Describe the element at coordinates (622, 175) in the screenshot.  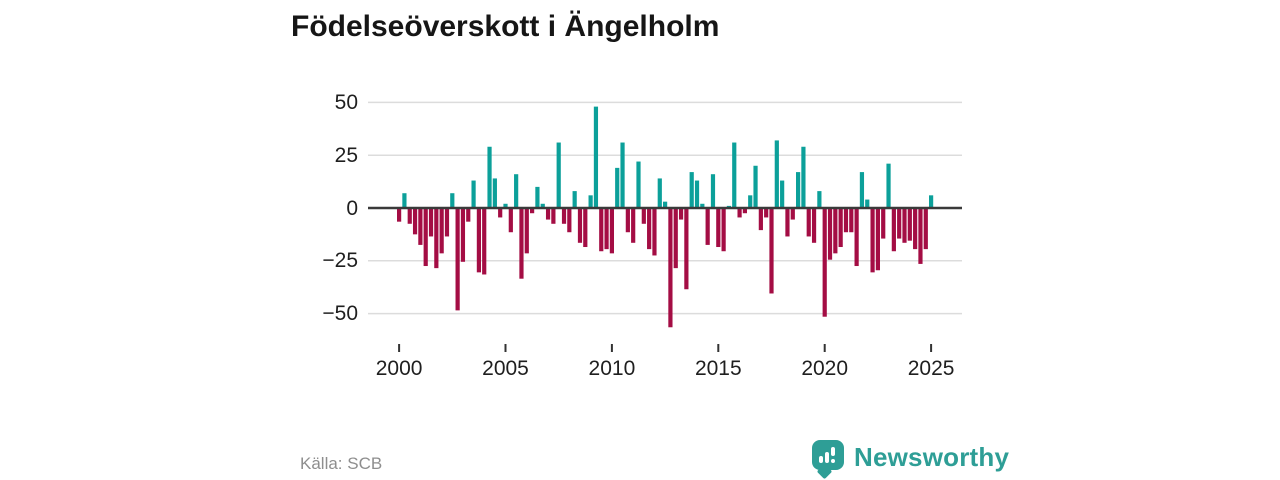
I see `bar-q42` at that location.